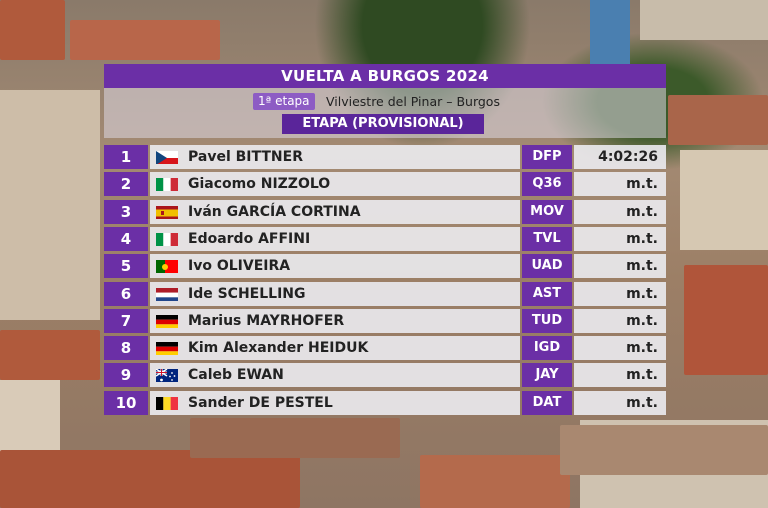 Image resolution: width=768 pixels, height=508 pixels. What do you see at coordinates (335, 157) in the screenshot?
I see `rider-cell: Pavel BITTNER` at bounding box center [335, 157].